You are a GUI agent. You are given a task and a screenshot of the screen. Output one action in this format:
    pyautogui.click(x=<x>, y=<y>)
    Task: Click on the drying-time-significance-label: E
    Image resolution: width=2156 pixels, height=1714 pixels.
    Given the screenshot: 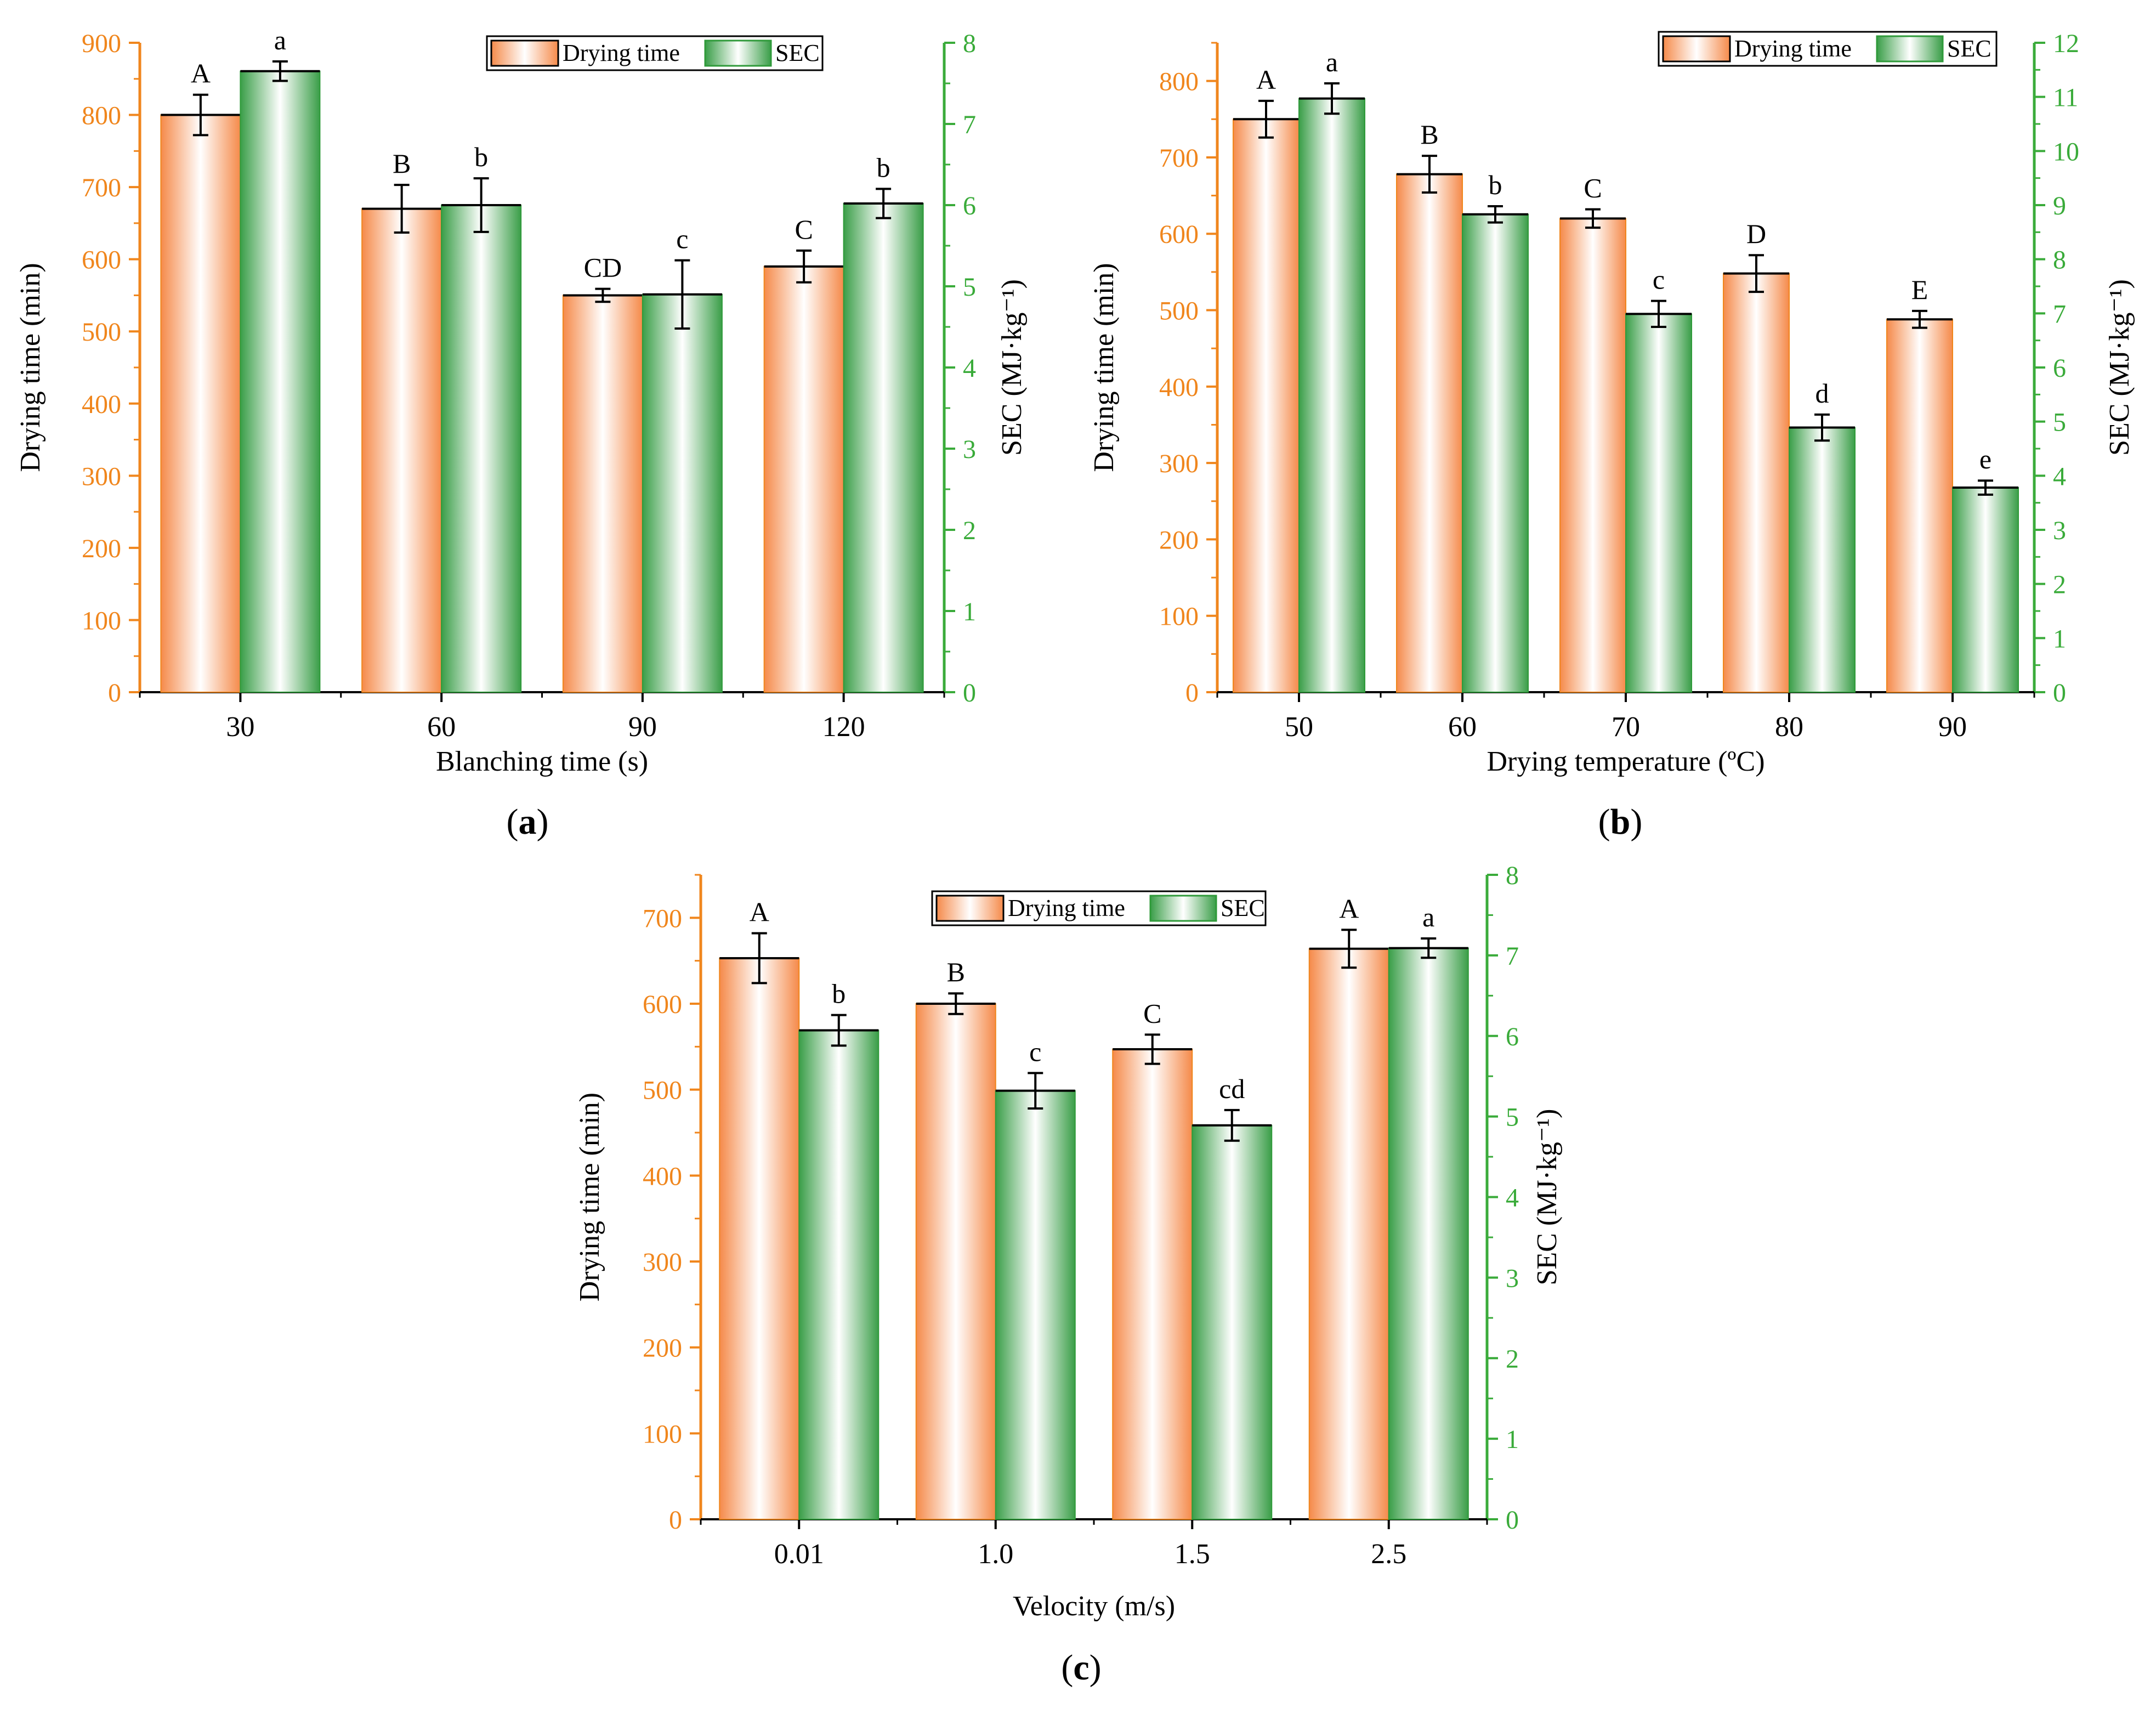 What is the action you would take?
    pyautogui.click(x=1919, y=289)
    